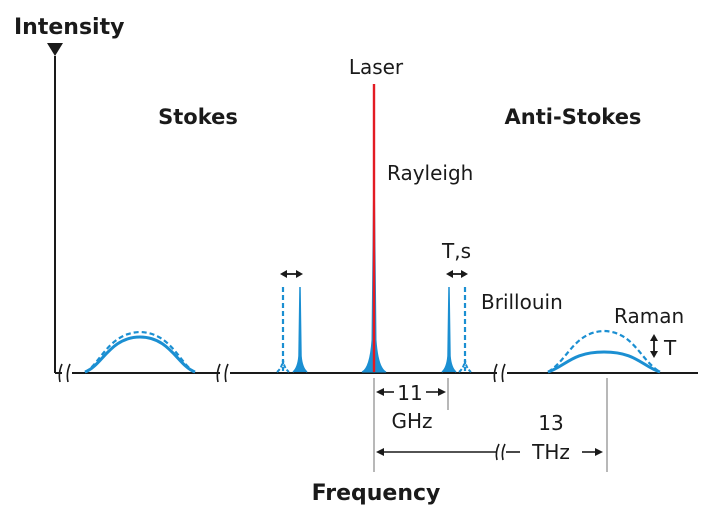 Image resolution: width=720 pixels, height=515 pixels. I want to click on stokes-raman-solid-curve, so click(140, 354).